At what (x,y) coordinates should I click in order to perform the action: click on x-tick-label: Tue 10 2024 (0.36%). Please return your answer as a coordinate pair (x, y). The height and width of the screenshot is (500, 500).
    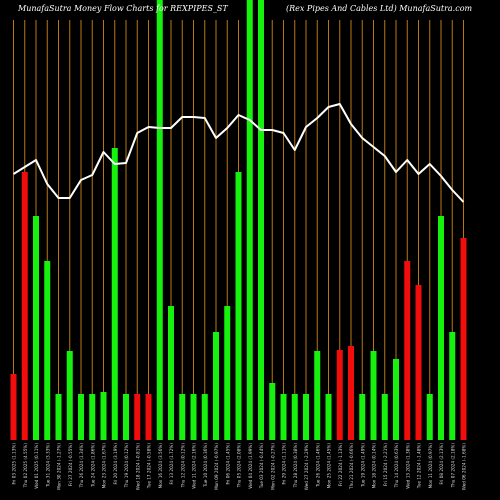
    Looking at the image, I should click on (205, 465).